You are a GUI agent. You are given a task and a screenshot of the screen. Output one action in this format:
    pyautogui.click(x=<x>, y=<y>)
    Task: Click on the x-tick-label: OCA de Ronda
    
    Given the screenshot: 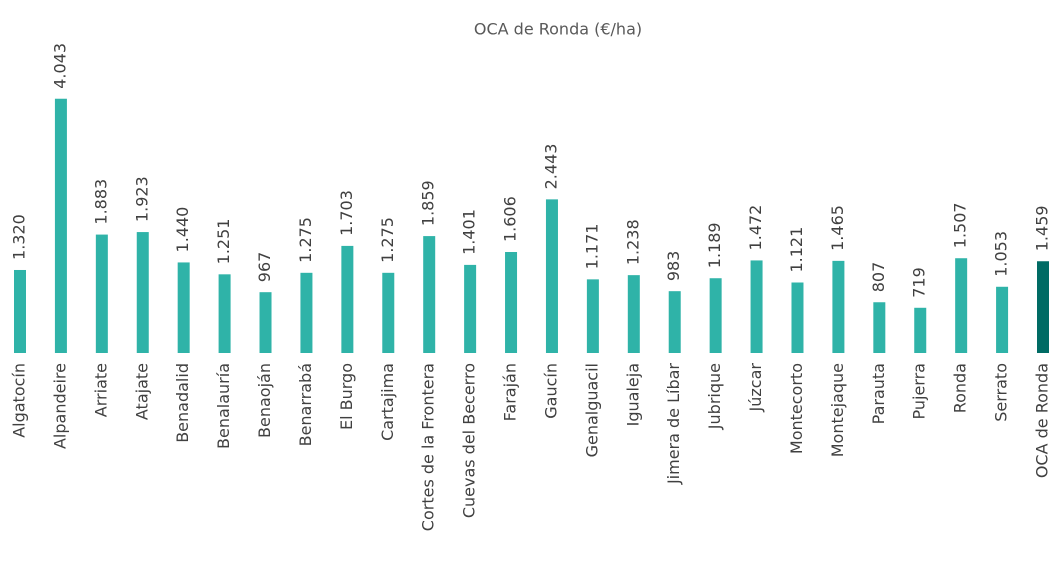 What is the action you would take?
    pyautogui.click(x=1042, y=420)
    